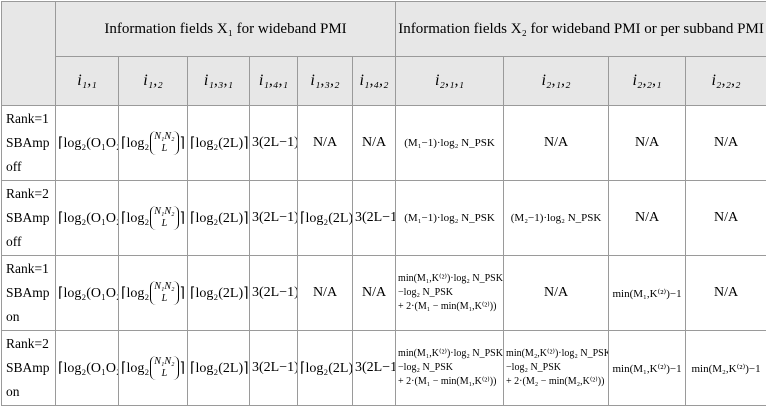  What do you see at coordinates (274, 81) in the screenshot?
I see `column-header: i₁,₄,₁` at bounding box center [274, 81].